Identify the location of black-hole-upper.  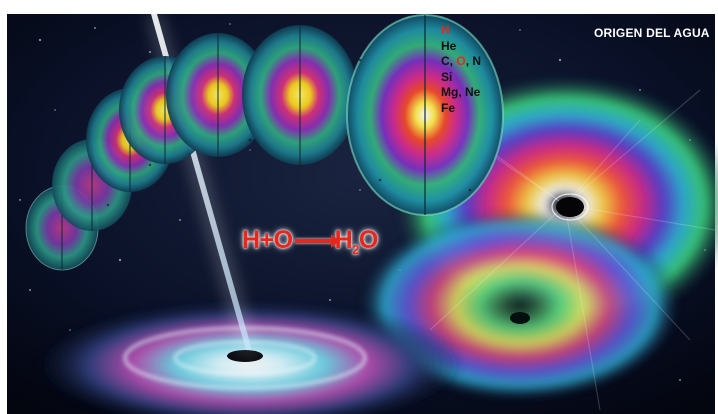
(570, 207).